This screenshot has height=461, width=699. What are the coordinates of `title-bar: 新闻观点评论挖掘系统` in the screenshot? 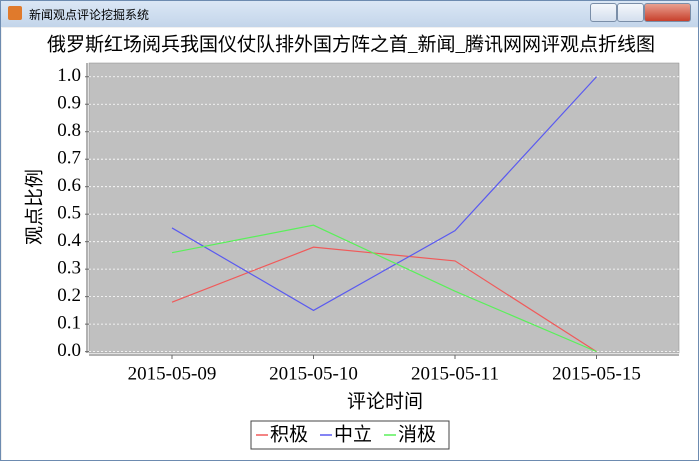 It's located at (349, 14).